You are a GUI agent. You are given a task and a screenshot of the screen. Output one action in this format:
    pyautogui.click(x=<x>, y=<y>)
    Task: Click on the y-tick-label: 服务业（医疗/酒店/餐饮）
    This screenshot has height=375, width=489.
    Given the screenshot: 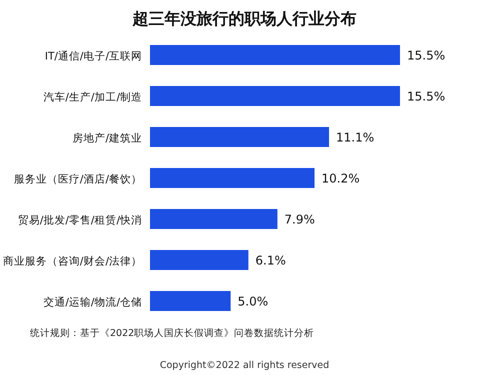 What is the action you would take?
    pyautogui.click(x=78, y=179)
    